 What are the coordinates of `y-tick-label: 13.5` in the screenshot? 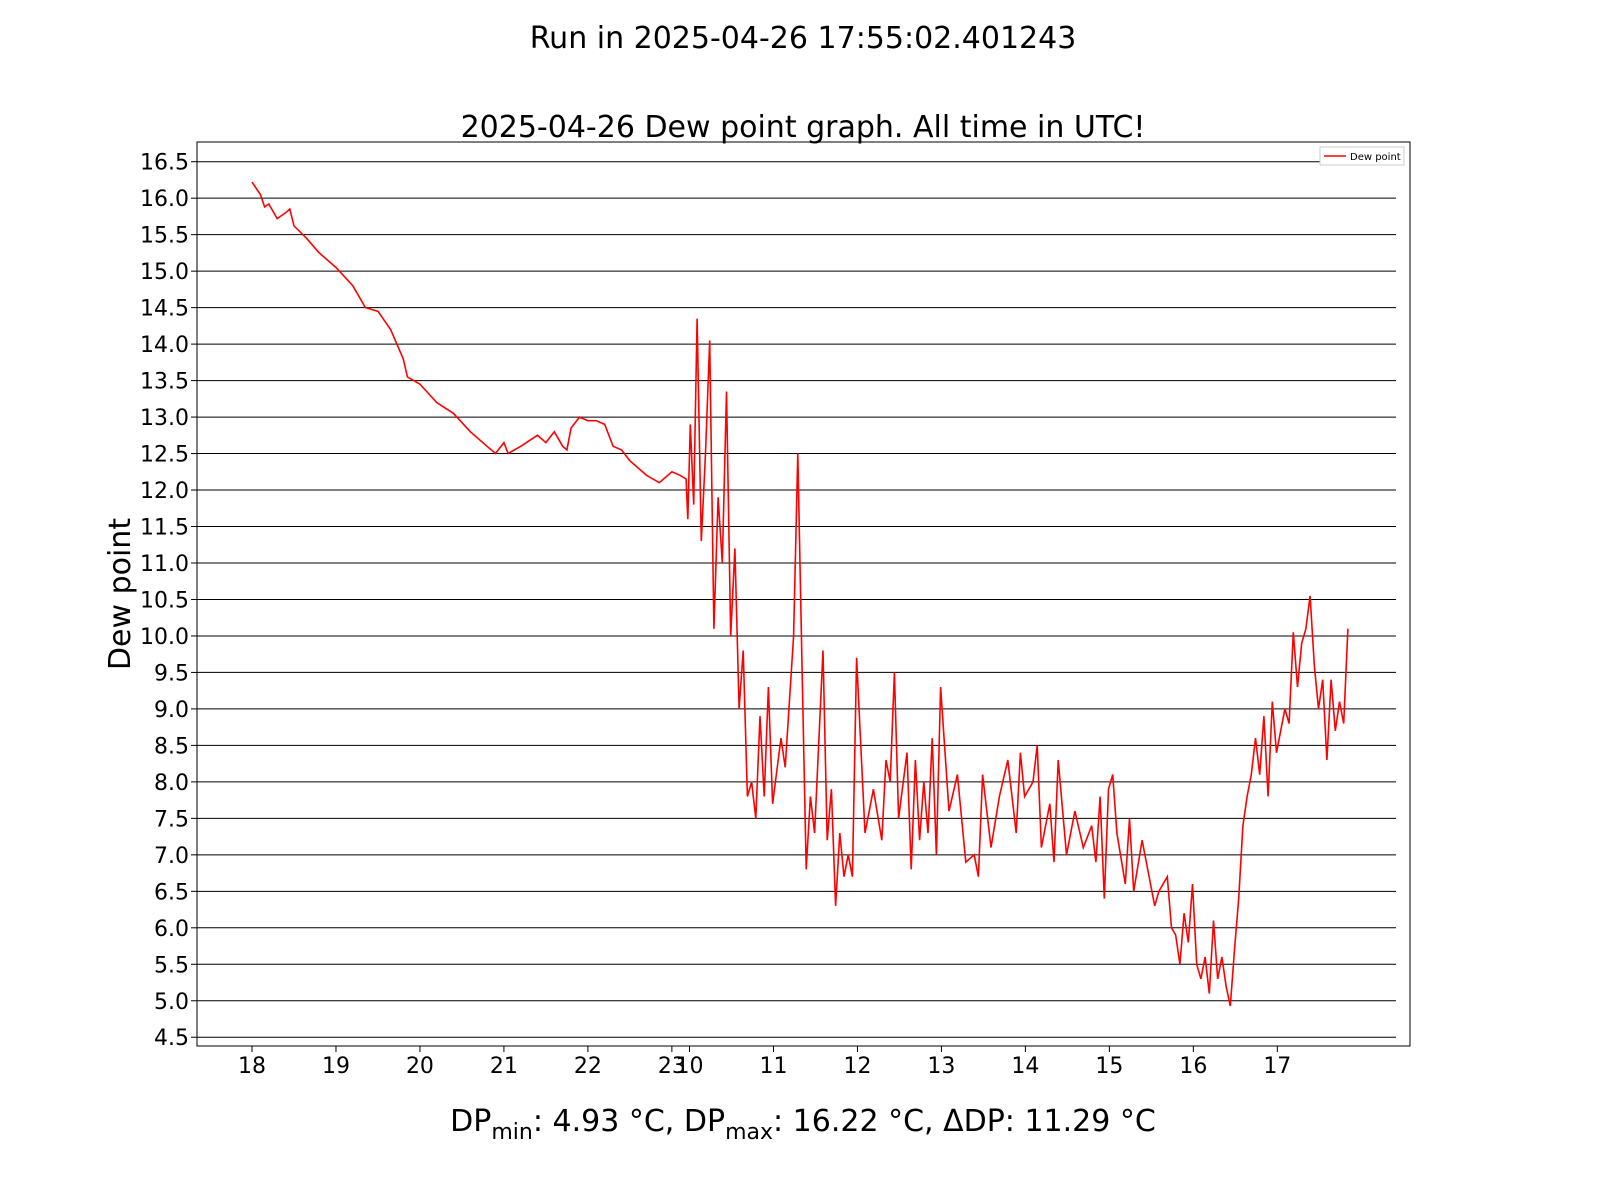 It's located at (164, 382).